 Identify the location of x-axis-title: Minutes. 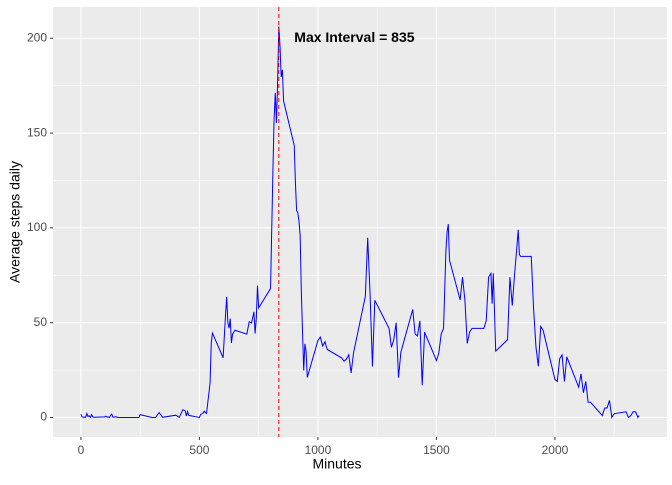
(336, 464).